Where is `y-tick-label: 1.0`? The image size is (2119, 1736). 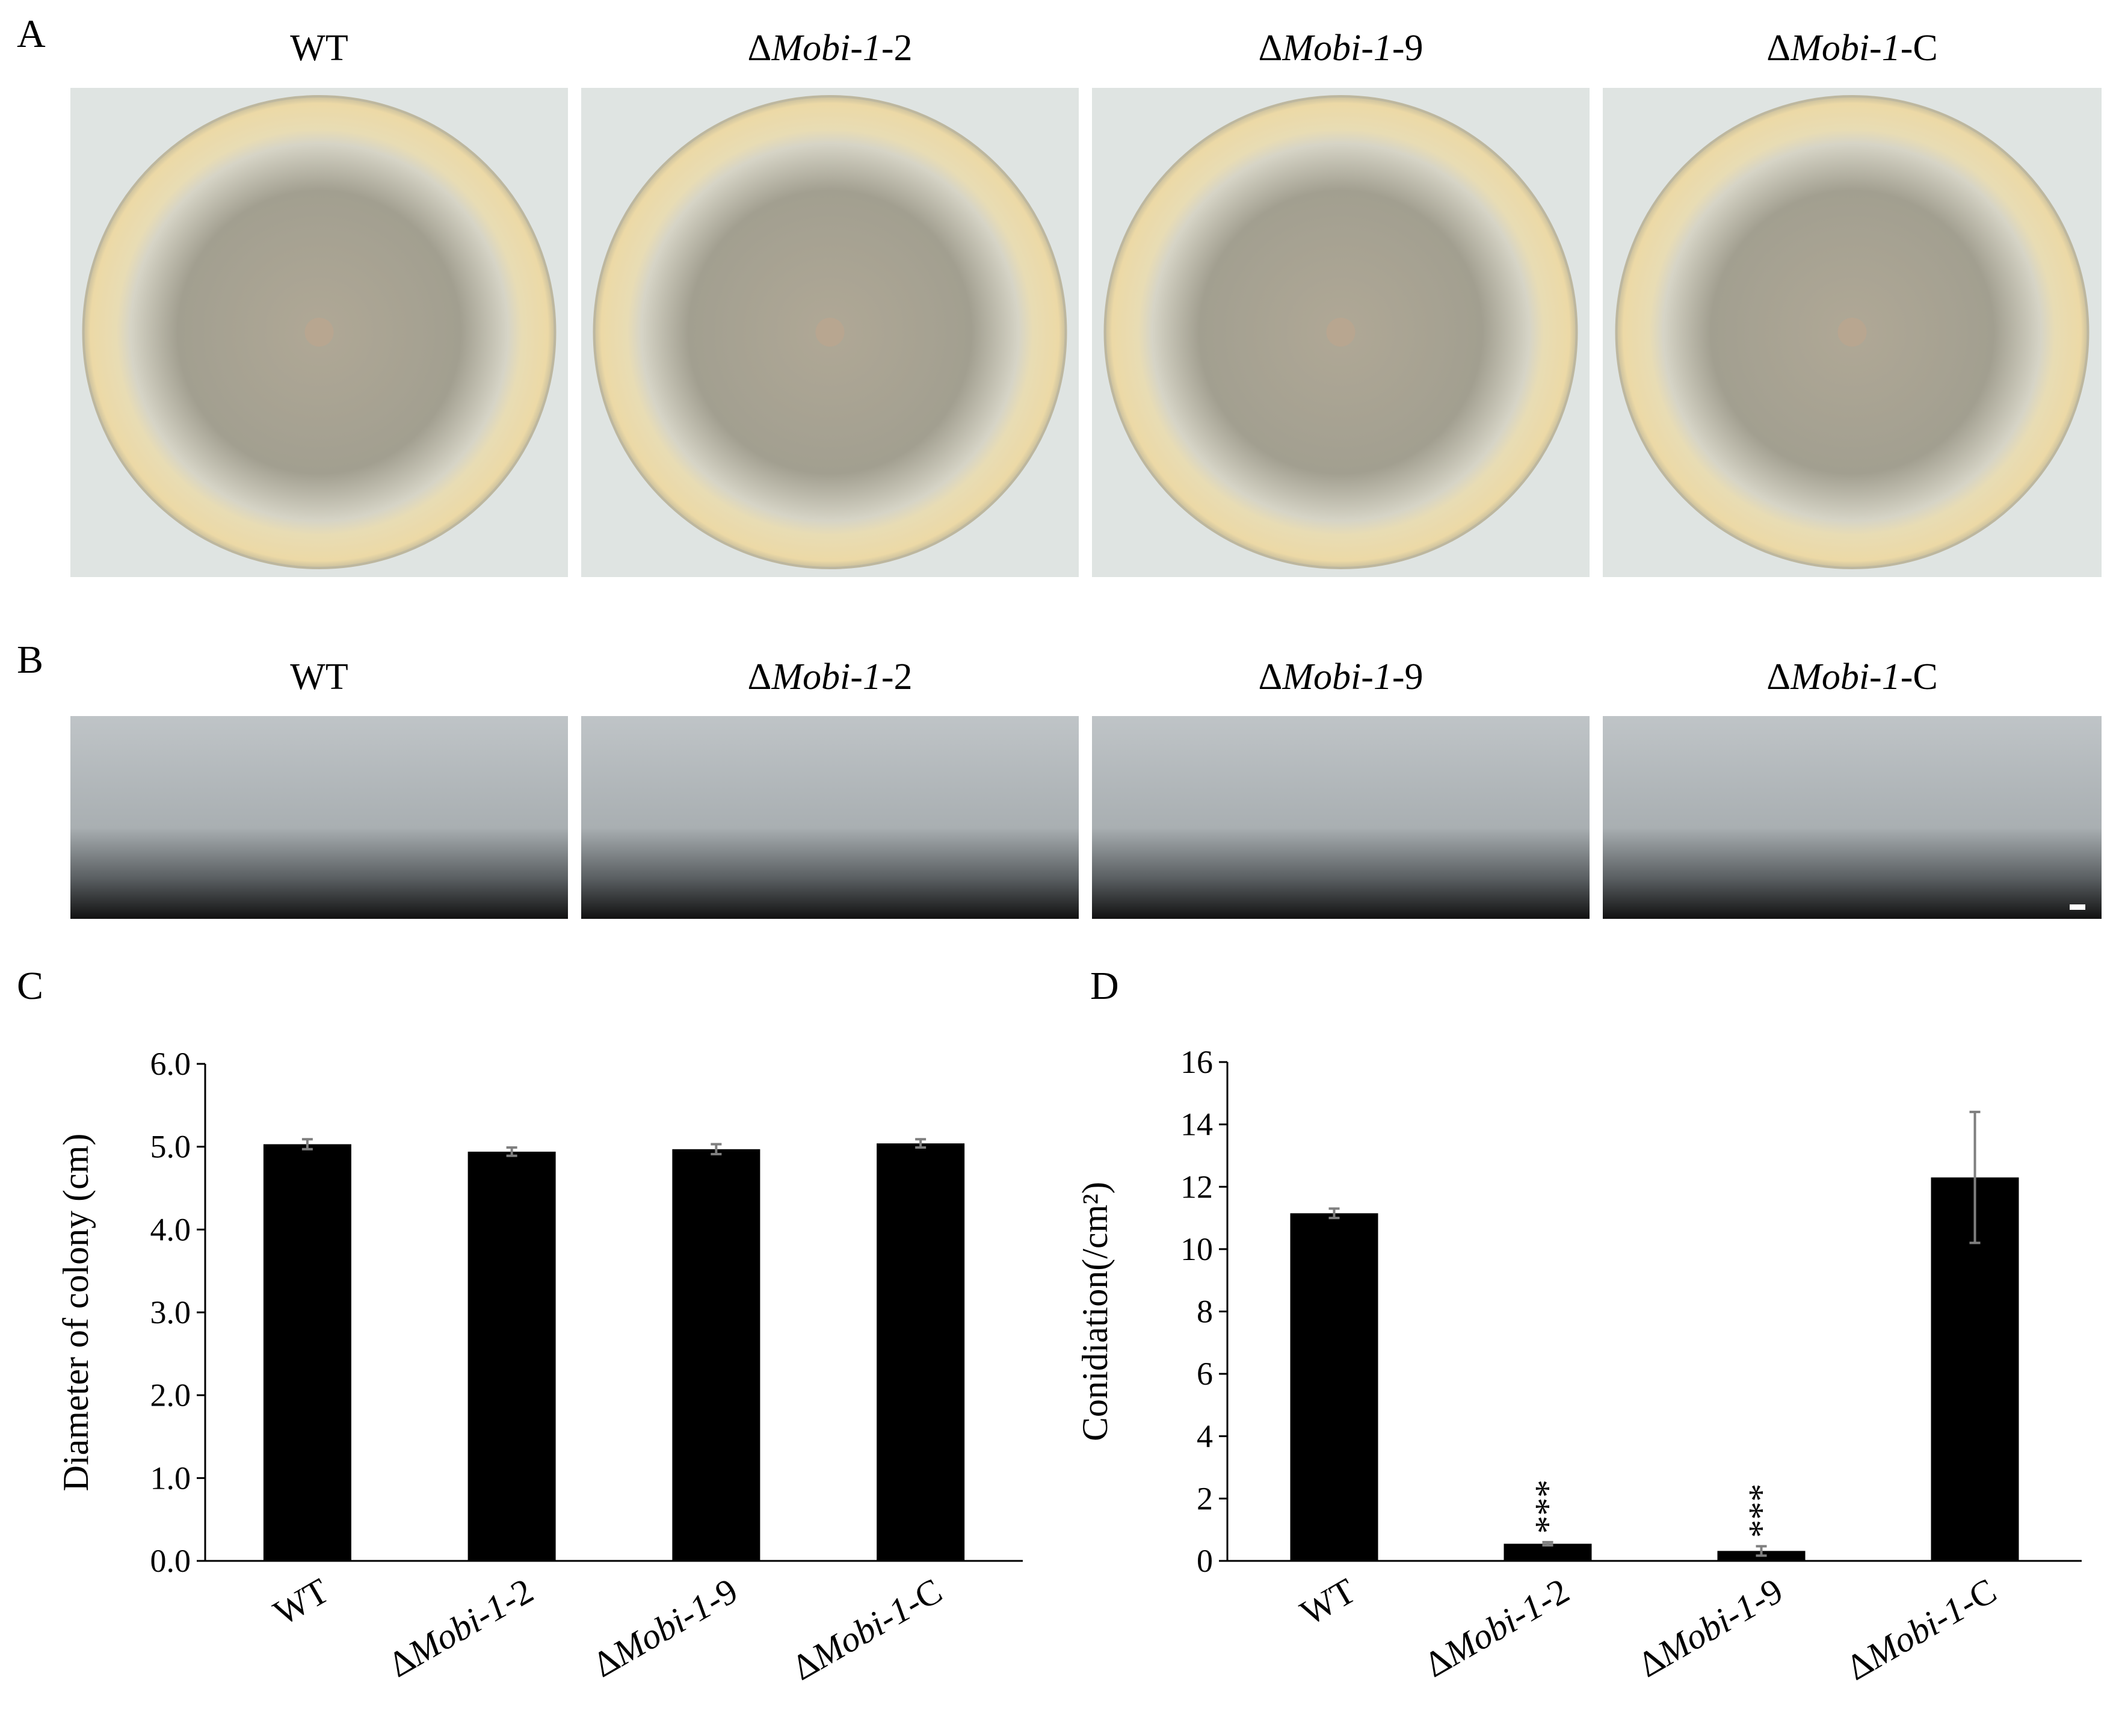 y-tick-label: 1.0 is located at coordinates (170, 1478).